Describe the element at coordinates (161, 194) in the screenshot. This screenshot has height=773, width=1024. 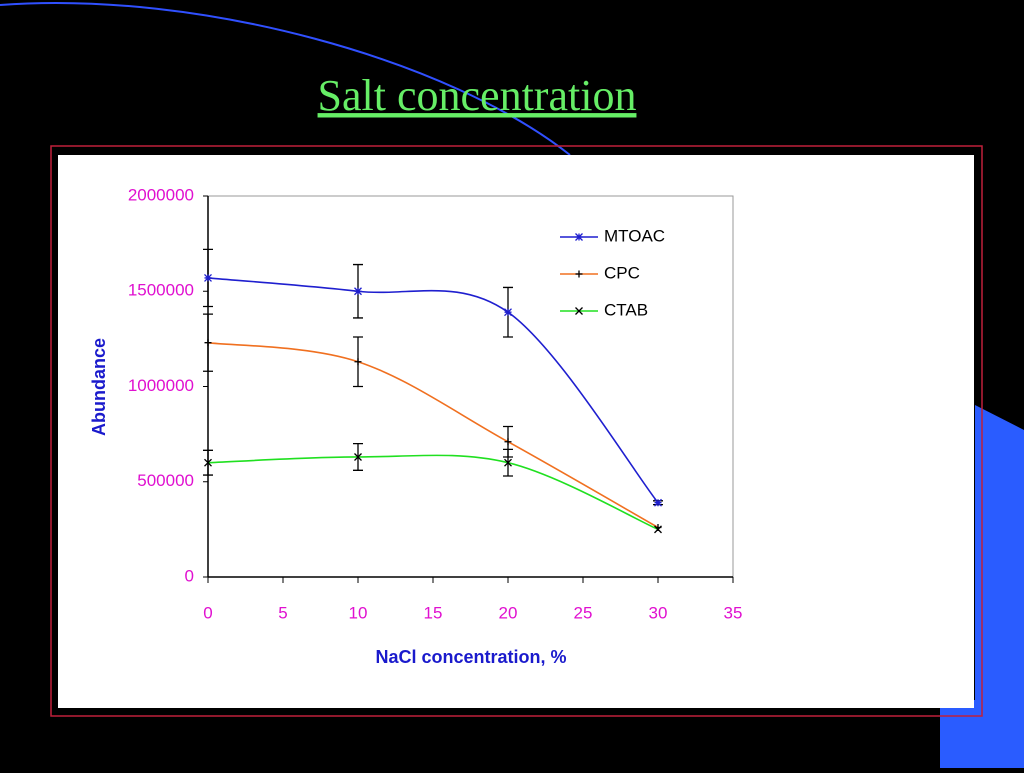
I see `y-tick-label: 2000000` at that location.